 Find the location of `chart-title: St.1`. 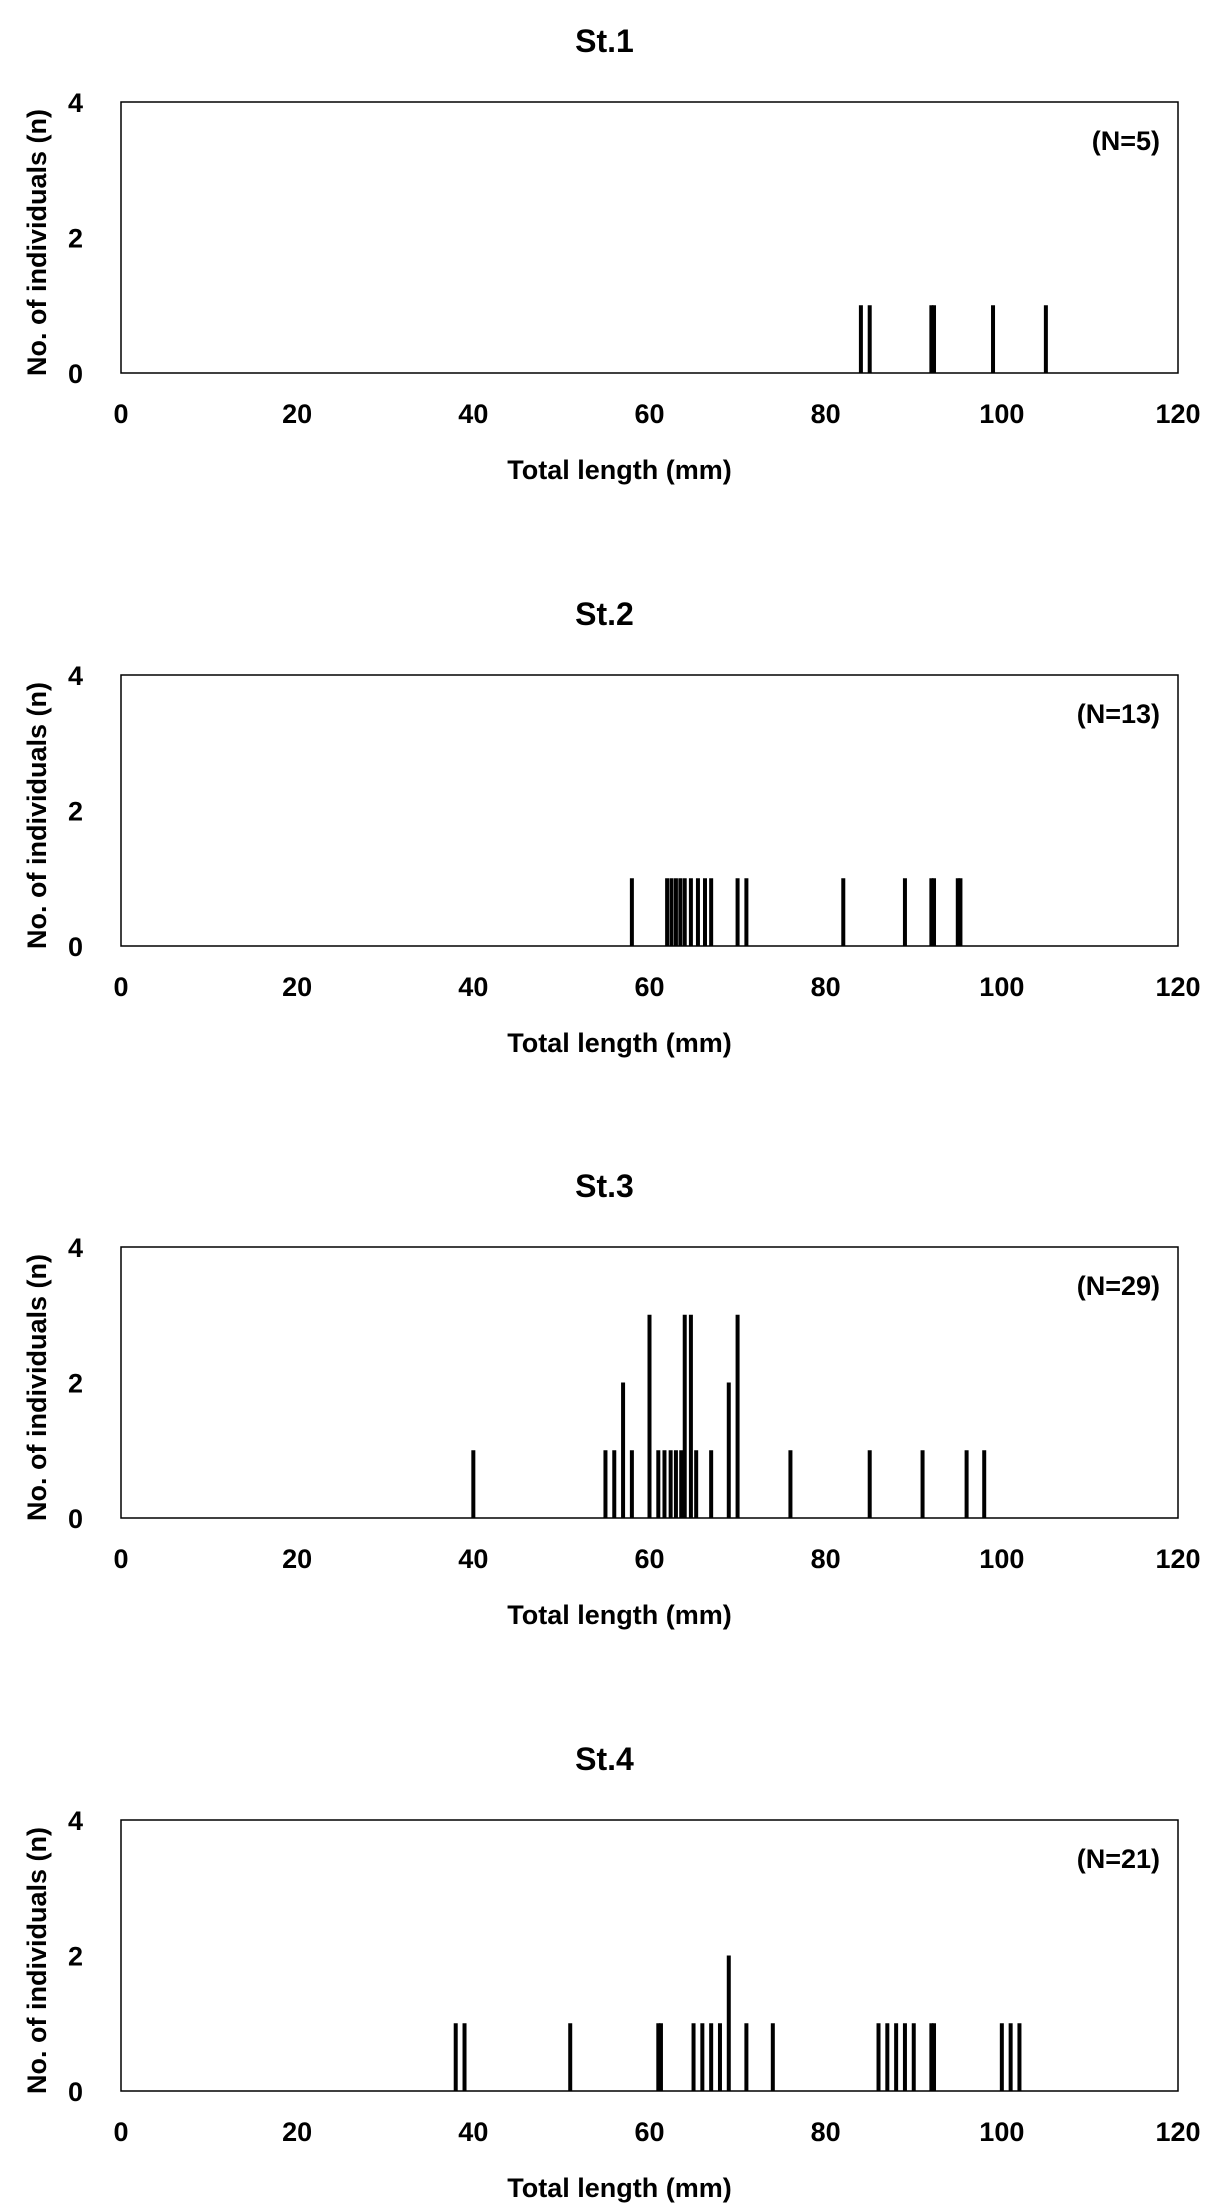

chart-title: St.1 is located at coordinates (604, 41).